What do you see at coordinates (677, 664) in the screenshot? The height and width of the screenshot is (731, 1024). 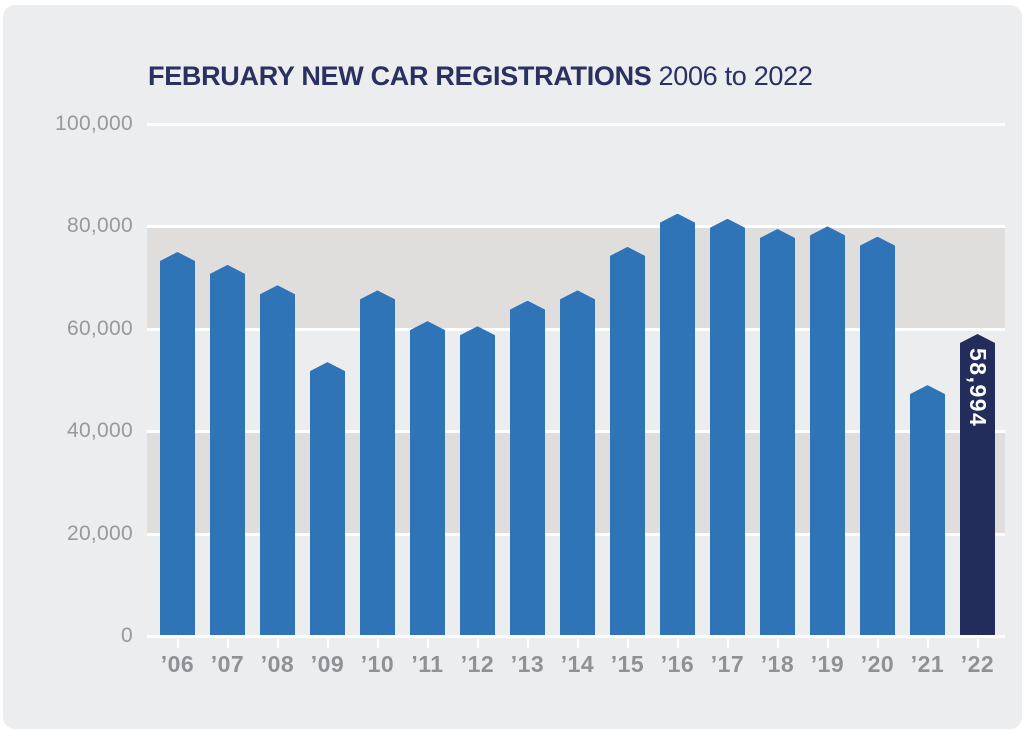 I see `x-axis-label: ’16` at bounding box center [677, 664].